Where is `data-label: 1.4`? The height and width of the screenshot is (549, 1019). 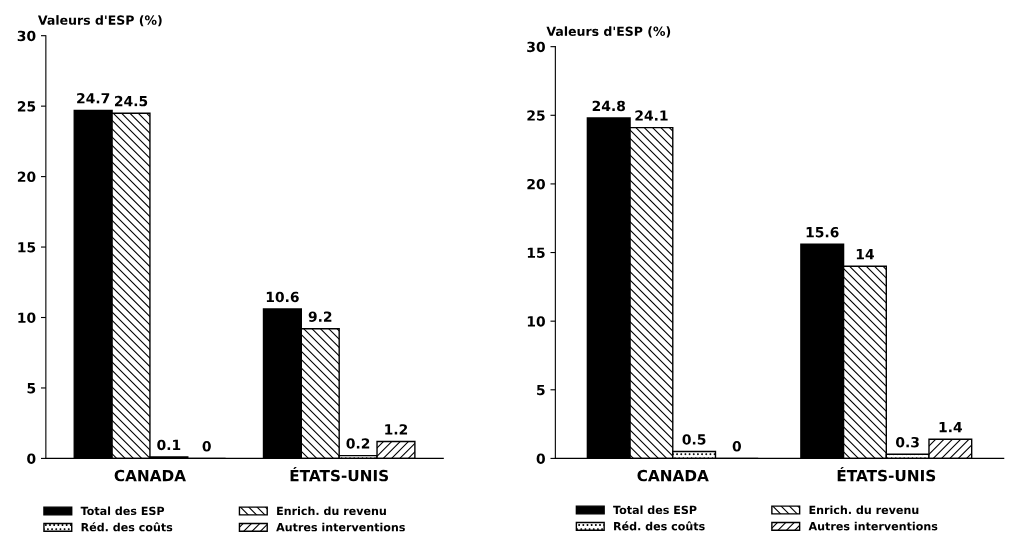 data-label: 1.4 is located at coordinates (950, 427).